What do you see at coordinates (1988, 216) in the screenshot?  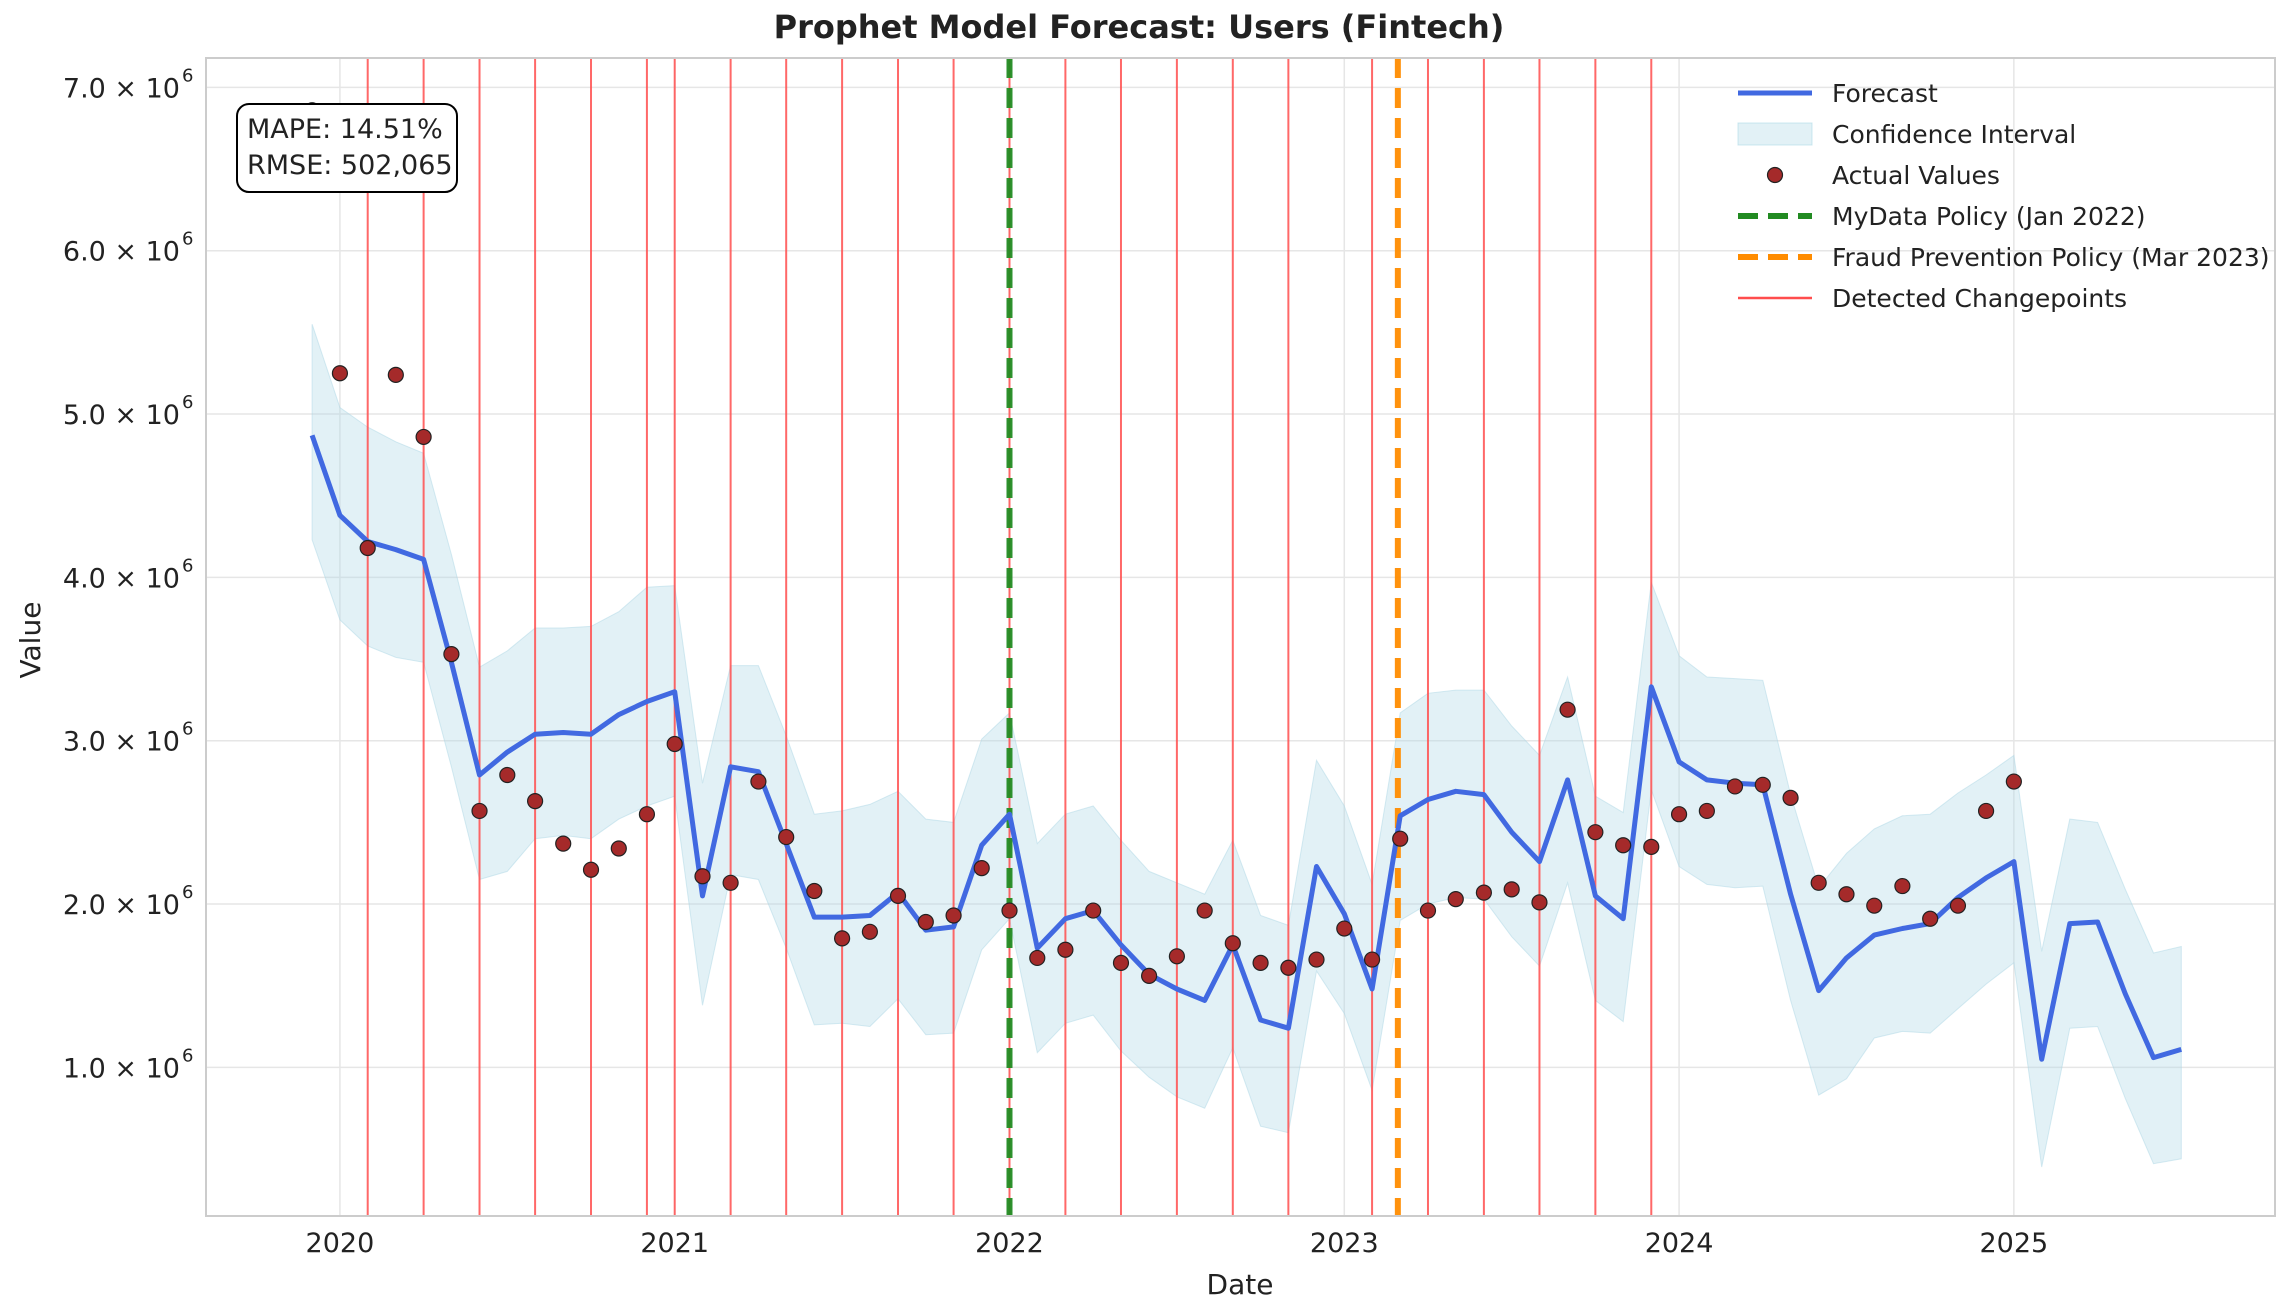 I see `legend-label: MyData Policy (Jan 2022)` at bounding box center [1988, 216].